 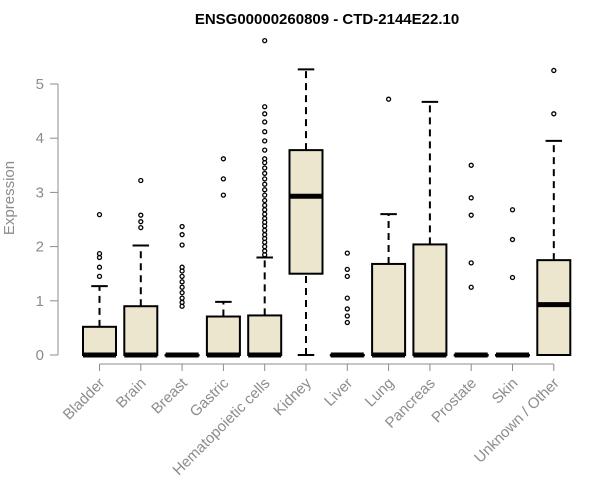 What do you see at coordinates (454, 401) in the screenshot?
I see `x-tick-label: Prostate` at bounding box center [454, 401].